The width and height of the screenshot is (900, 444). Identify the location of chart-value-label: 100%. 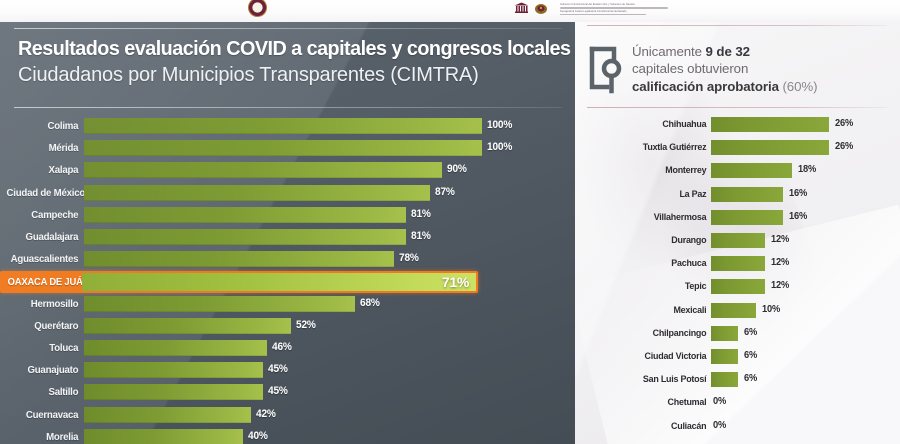
(500, 125).